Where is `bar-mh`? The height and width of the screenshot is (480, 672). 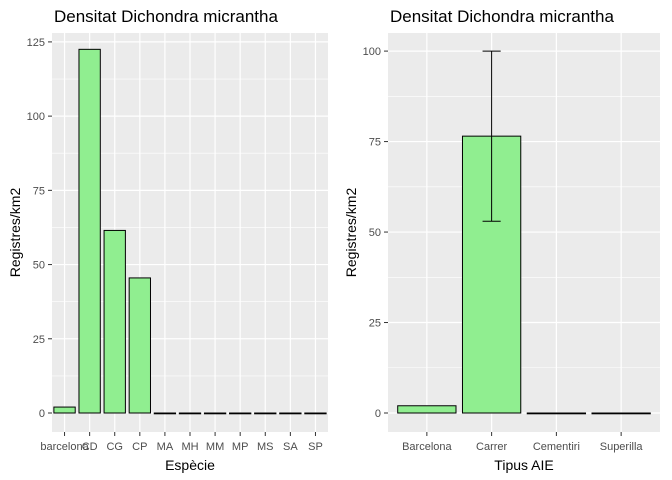 bar-mh is located at coordinates (190, 413).